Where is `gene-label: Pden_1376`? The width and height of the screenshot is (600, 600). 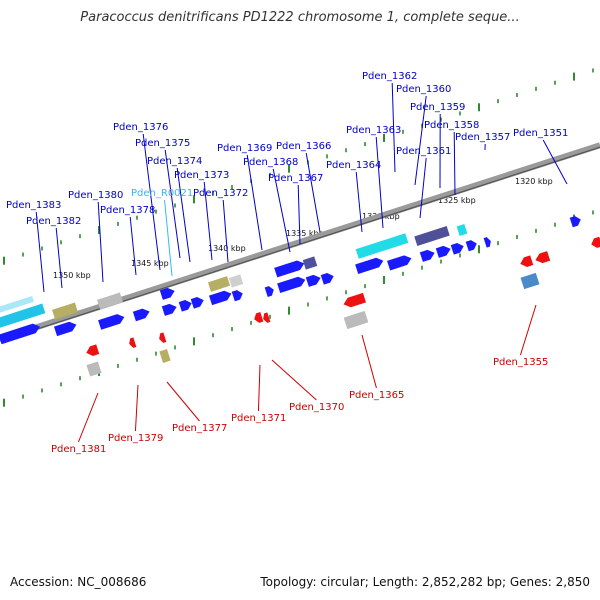 gene-label: Pden_1376 is located at coordinates (140, 127).